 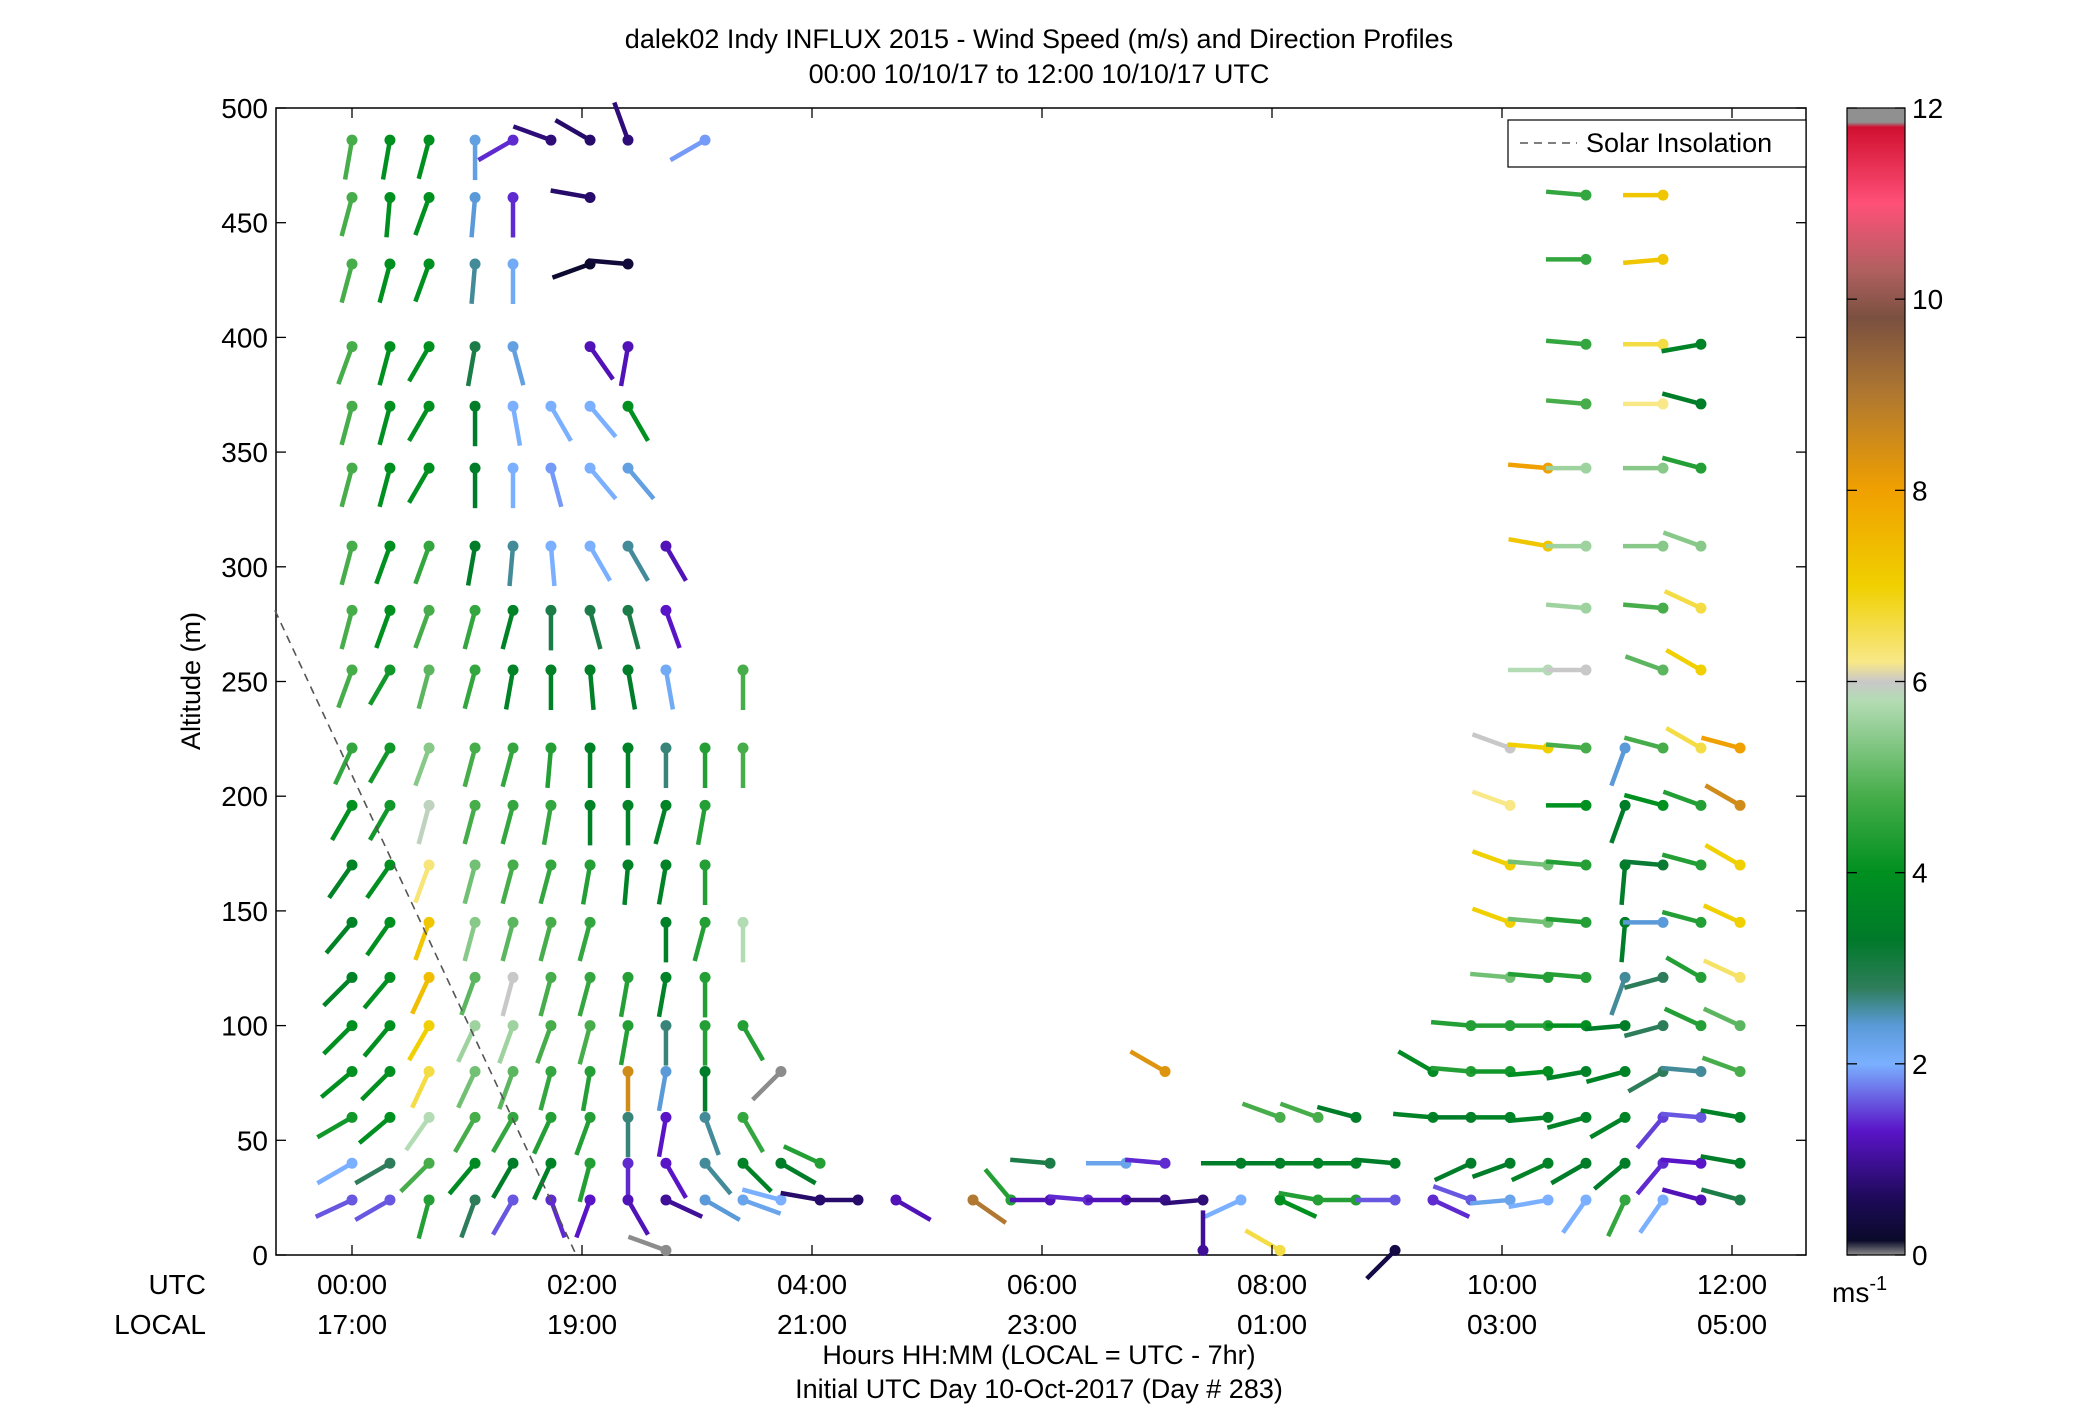 I want to click on colorbar-ticks: 0 2 4 6 8 10 12, so click(x=1895, y=682).